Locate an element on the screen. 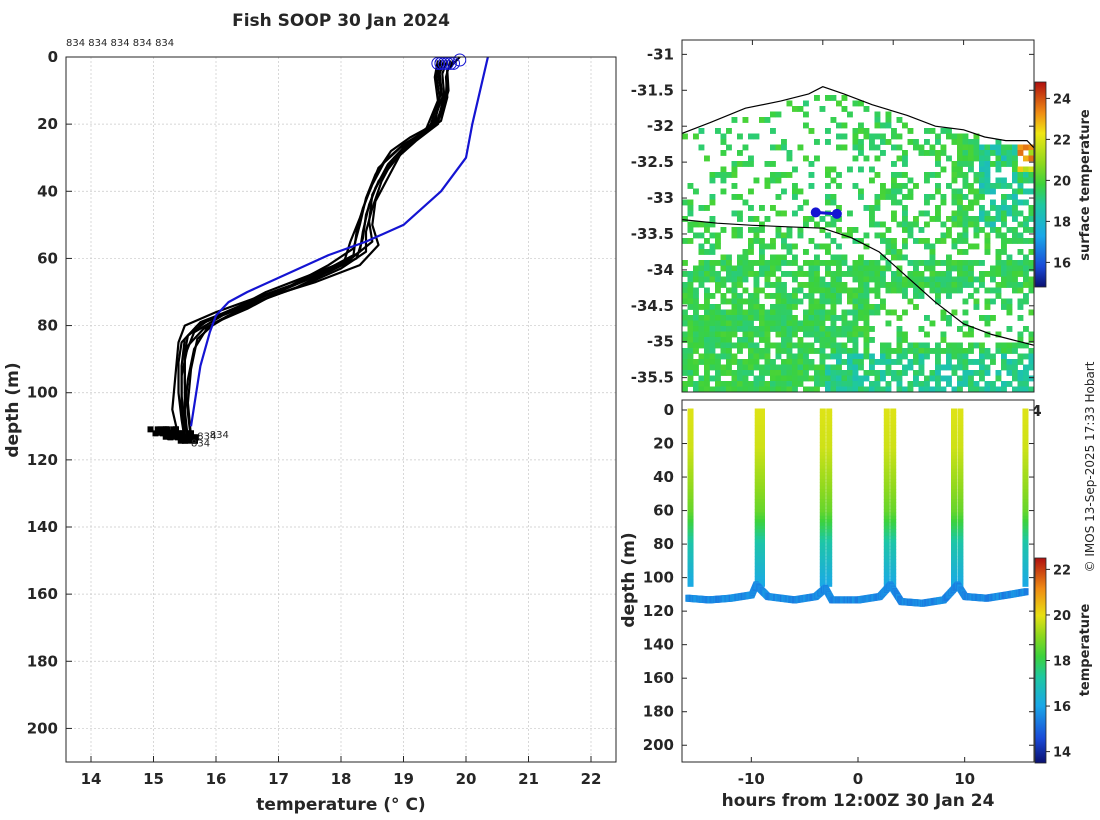 The height and width of the screenshot is (820, 1100). y-tick-label: 60 is located at coordinates (47, 258).